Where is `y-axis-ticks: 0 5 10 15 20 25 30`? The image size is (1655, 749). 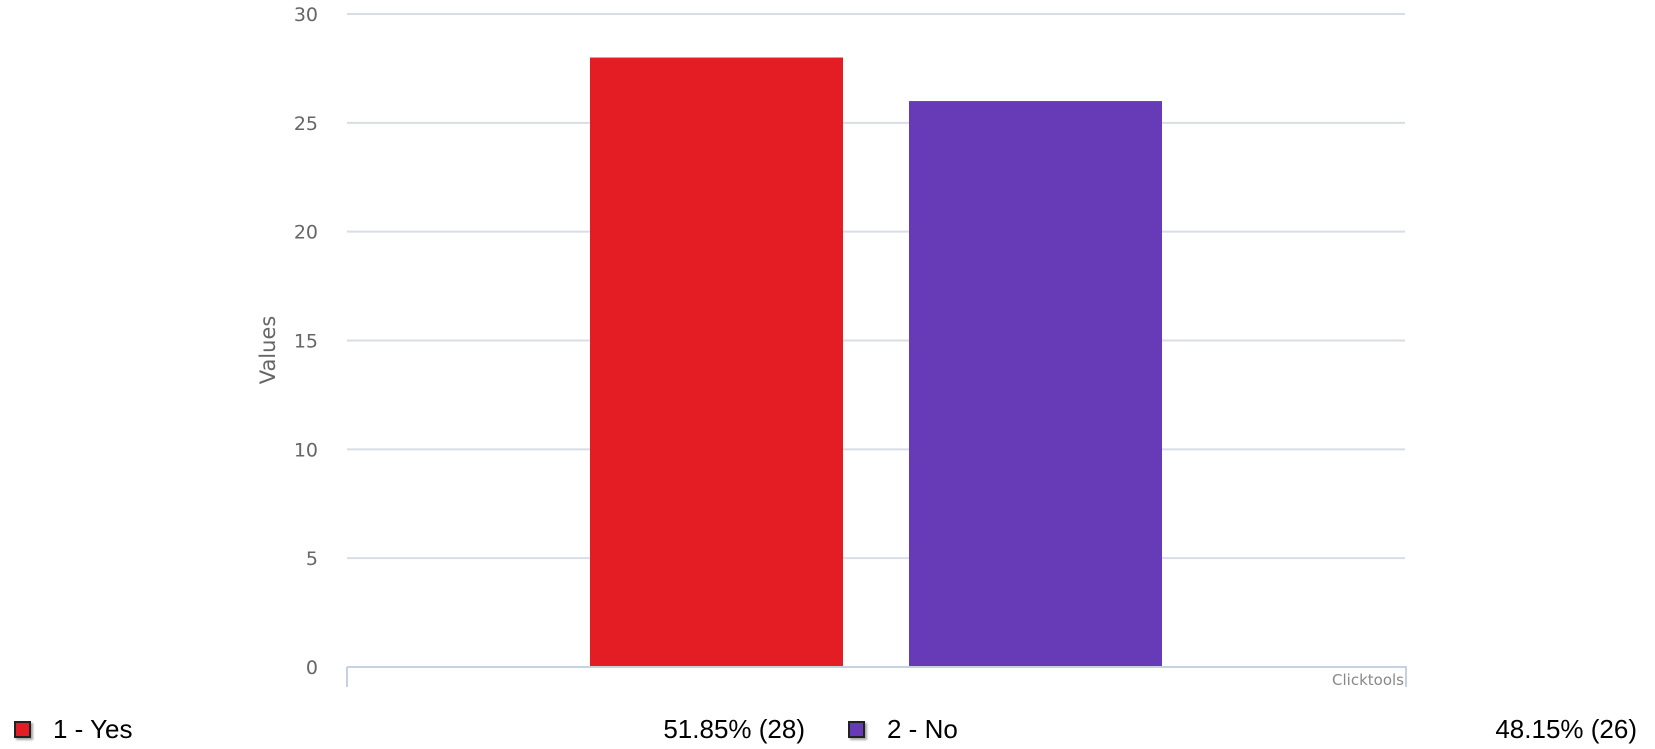 y-axis-ticks: 0 5 10 15 20 25 30 is located at coordinates (306, 341).